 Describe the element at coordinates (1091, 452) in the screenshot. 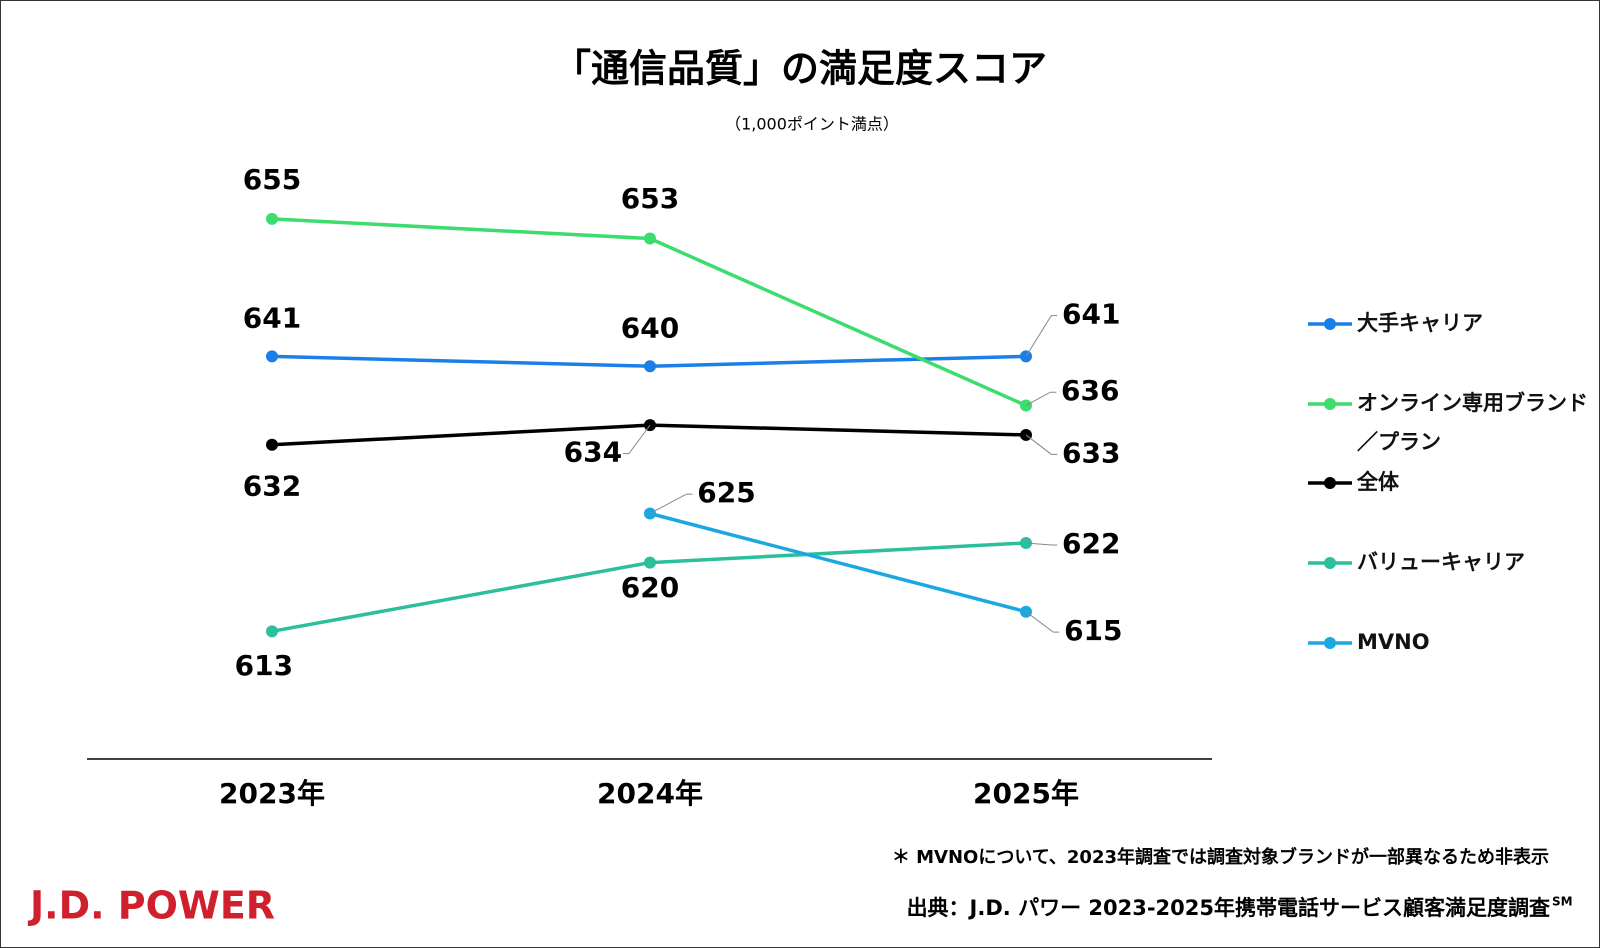

I see `data-label: 633` at that location.